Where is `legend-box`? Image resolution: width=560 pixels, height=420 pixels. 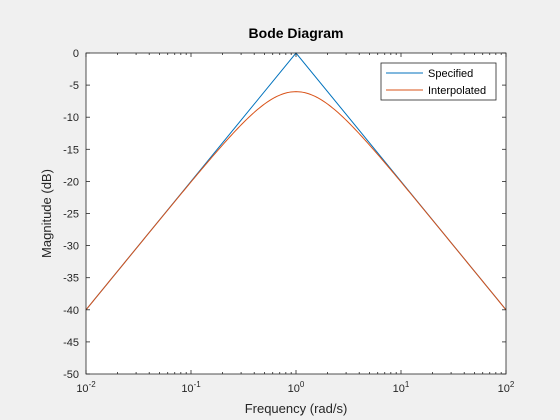
legend-box is located at coordinates (438, 81).